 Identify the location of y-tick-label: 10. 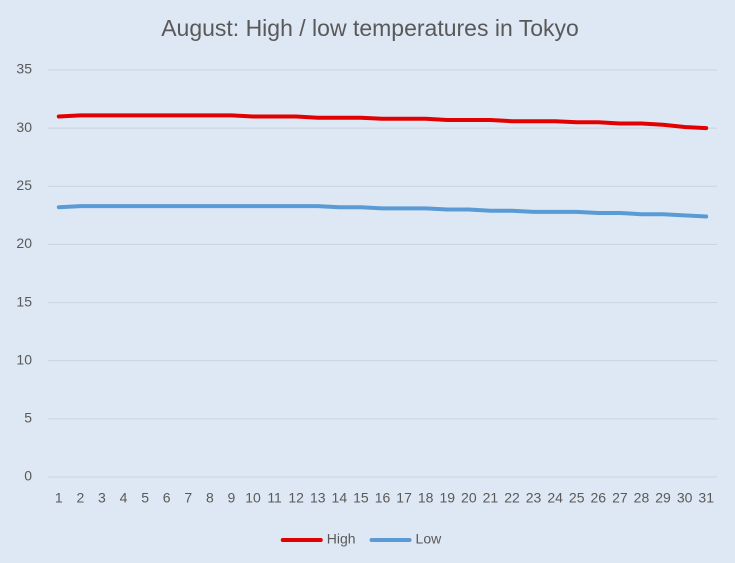
(24, 359).